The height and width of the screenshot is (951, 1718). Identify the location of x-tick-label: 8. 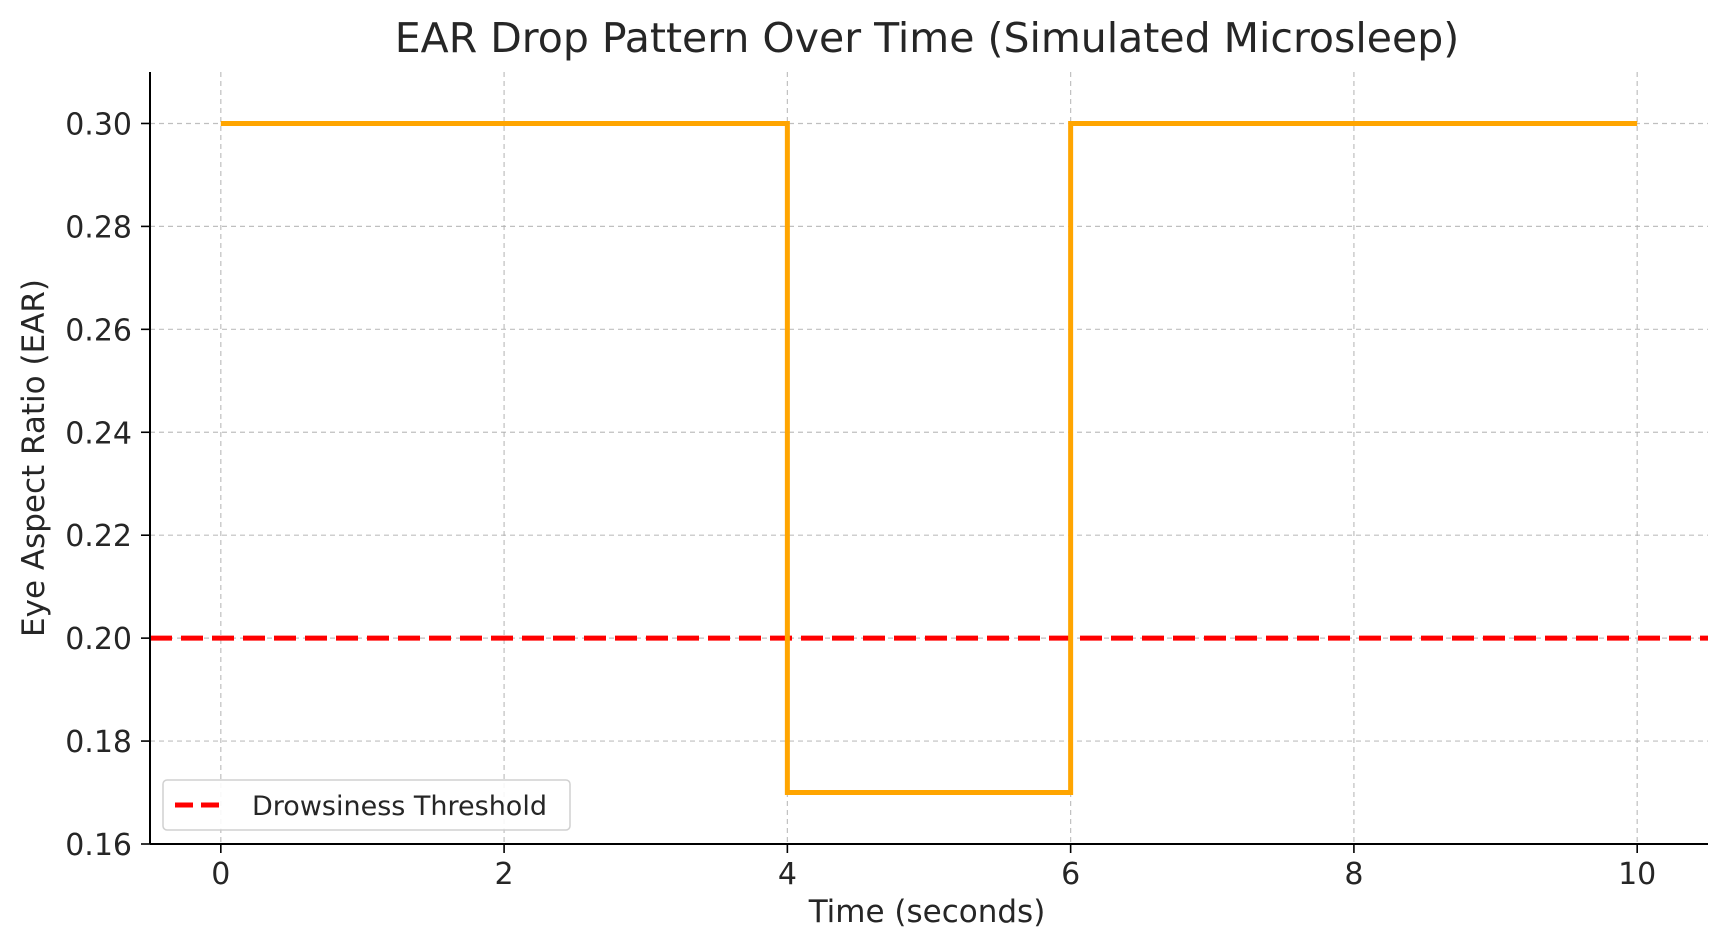
(1353, 874).